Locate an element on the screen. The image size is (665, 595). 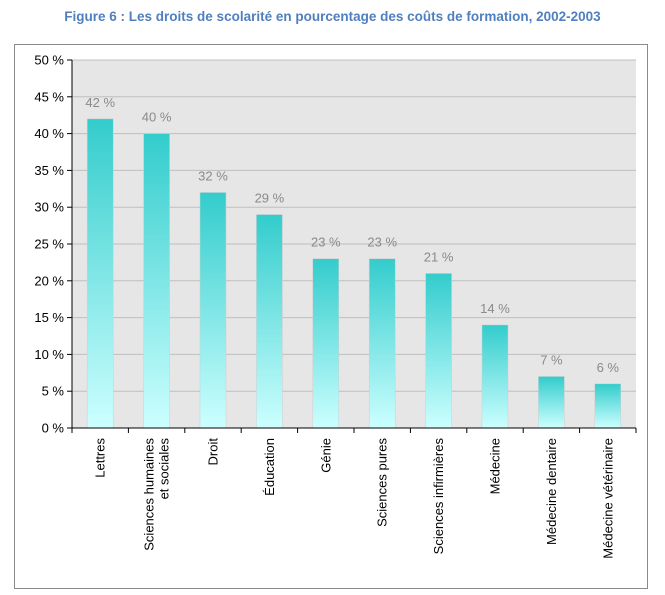
y-tick-label: 25 % is located at coordinates (49, 244).